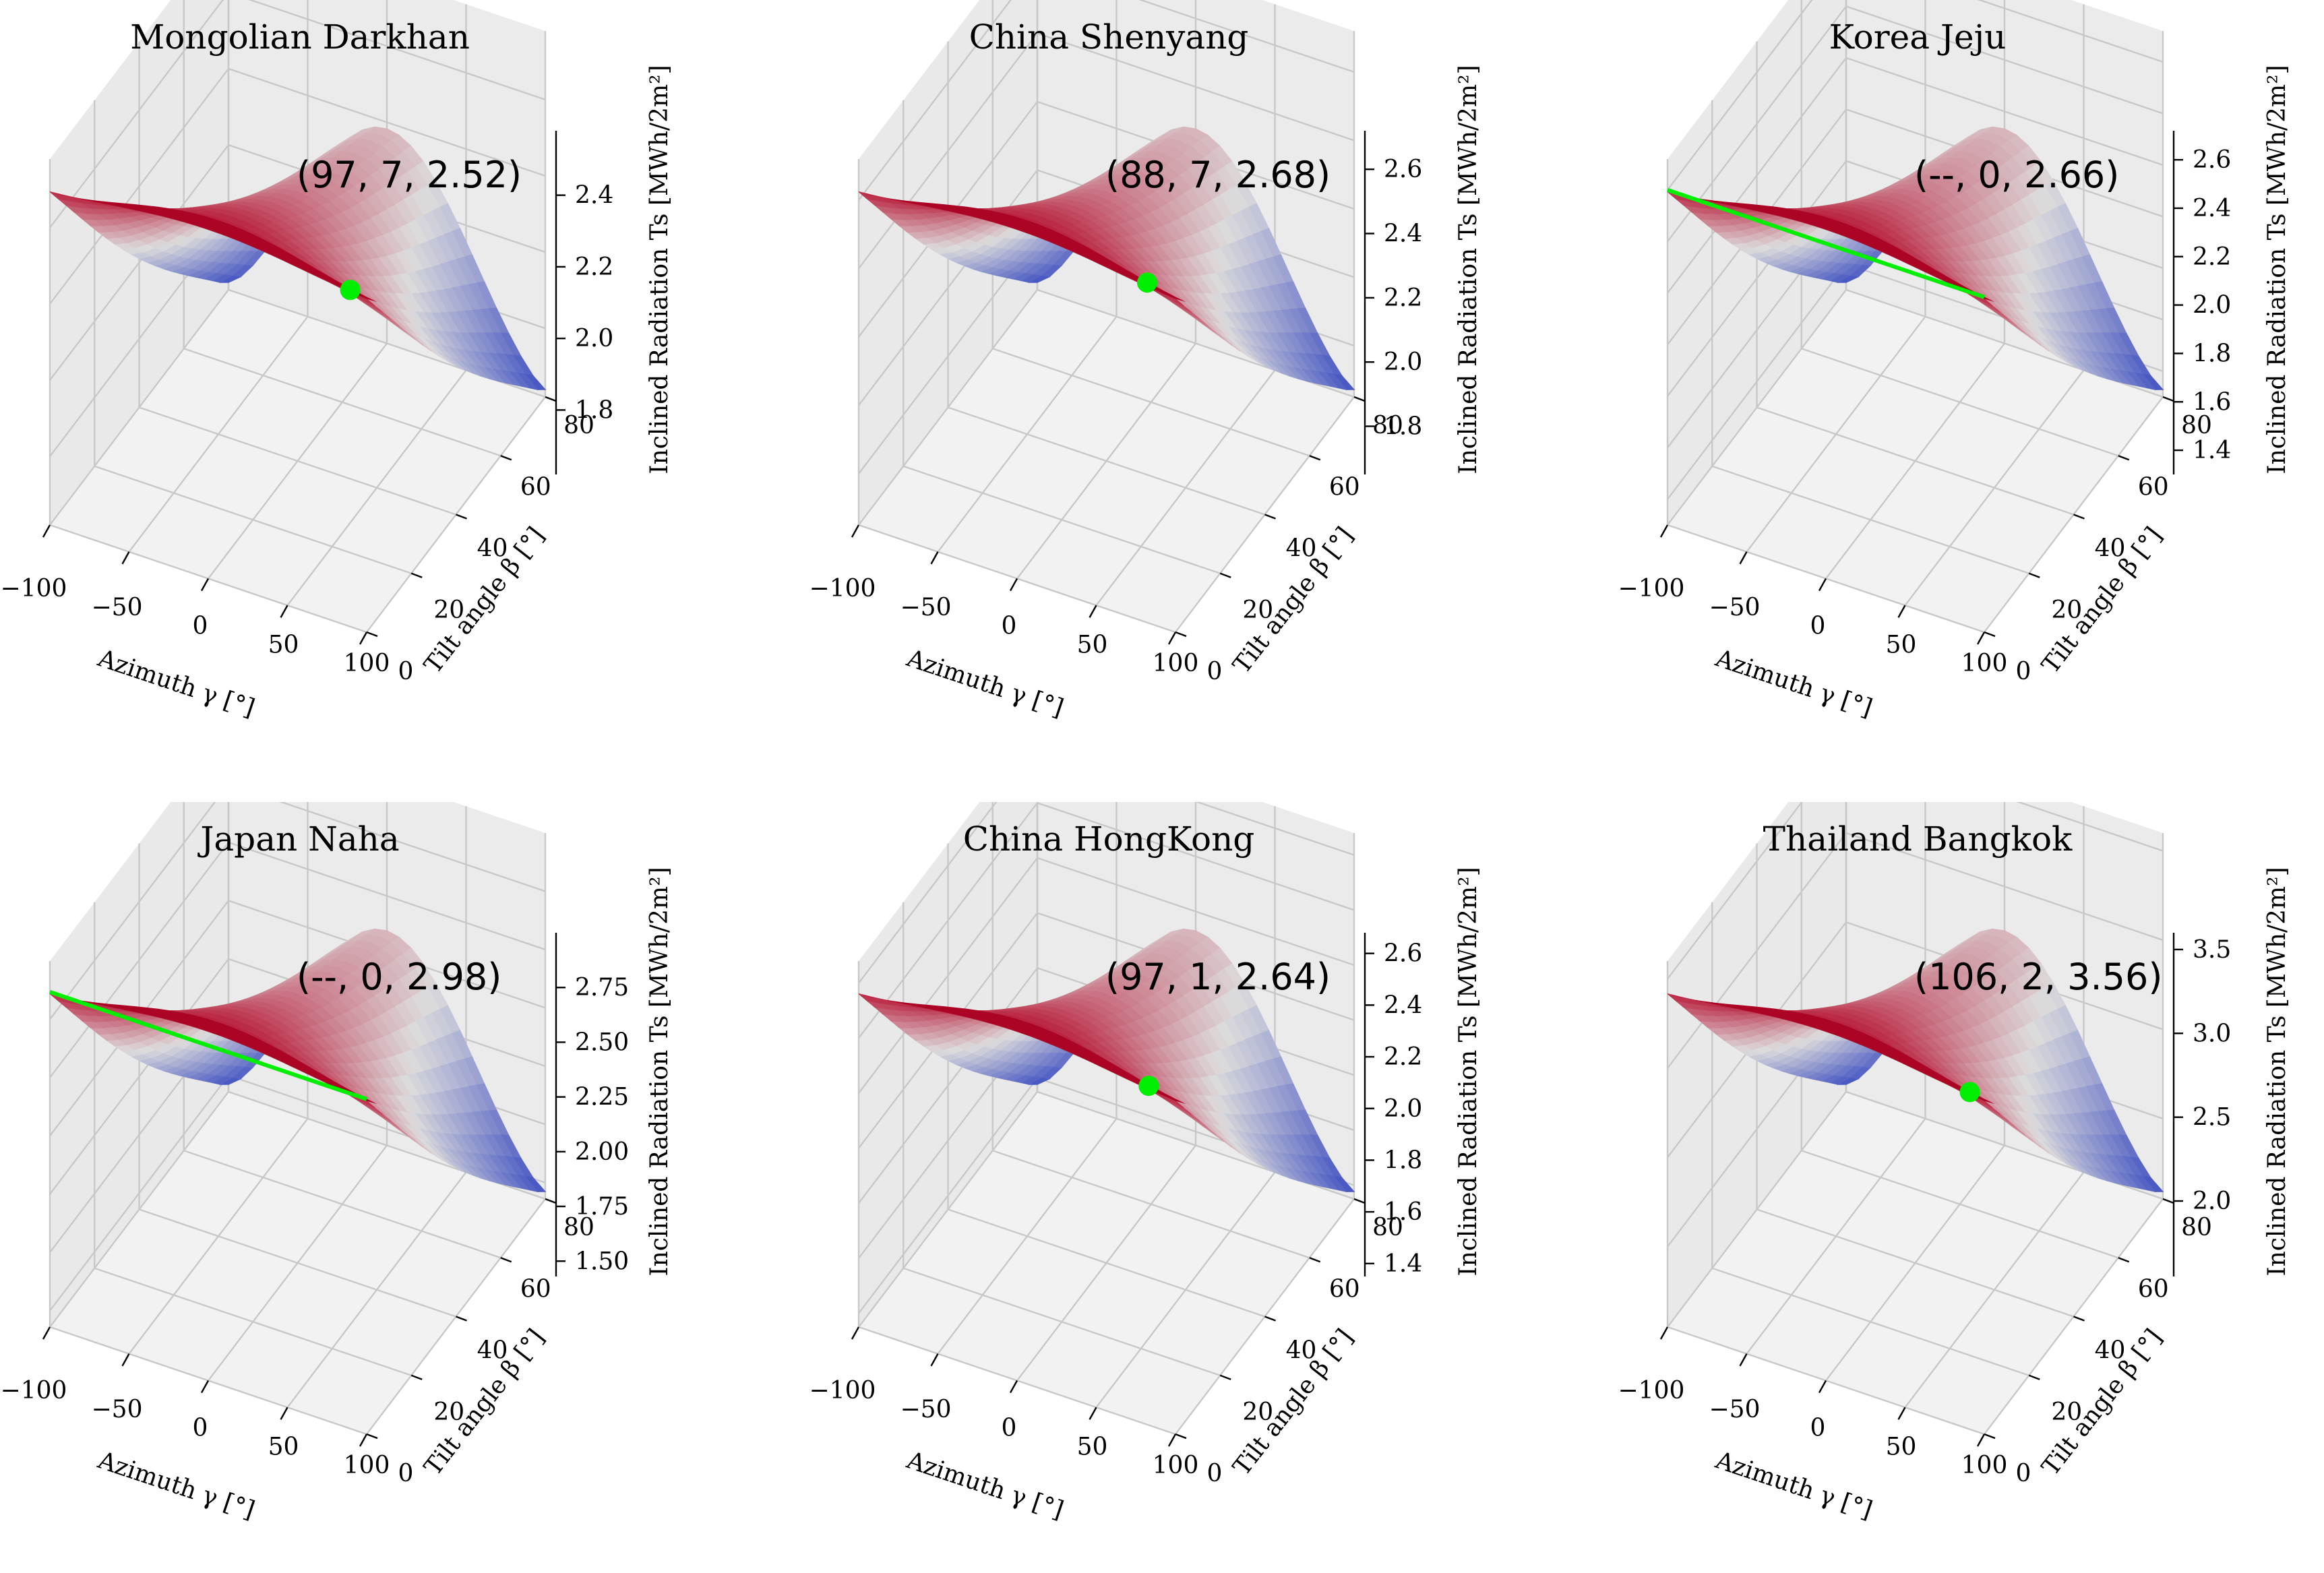 Image resolution: width=2324 pixels, height=1573 pixels. I want to click on z-tick-label: 2.25, so click(602, 1097).